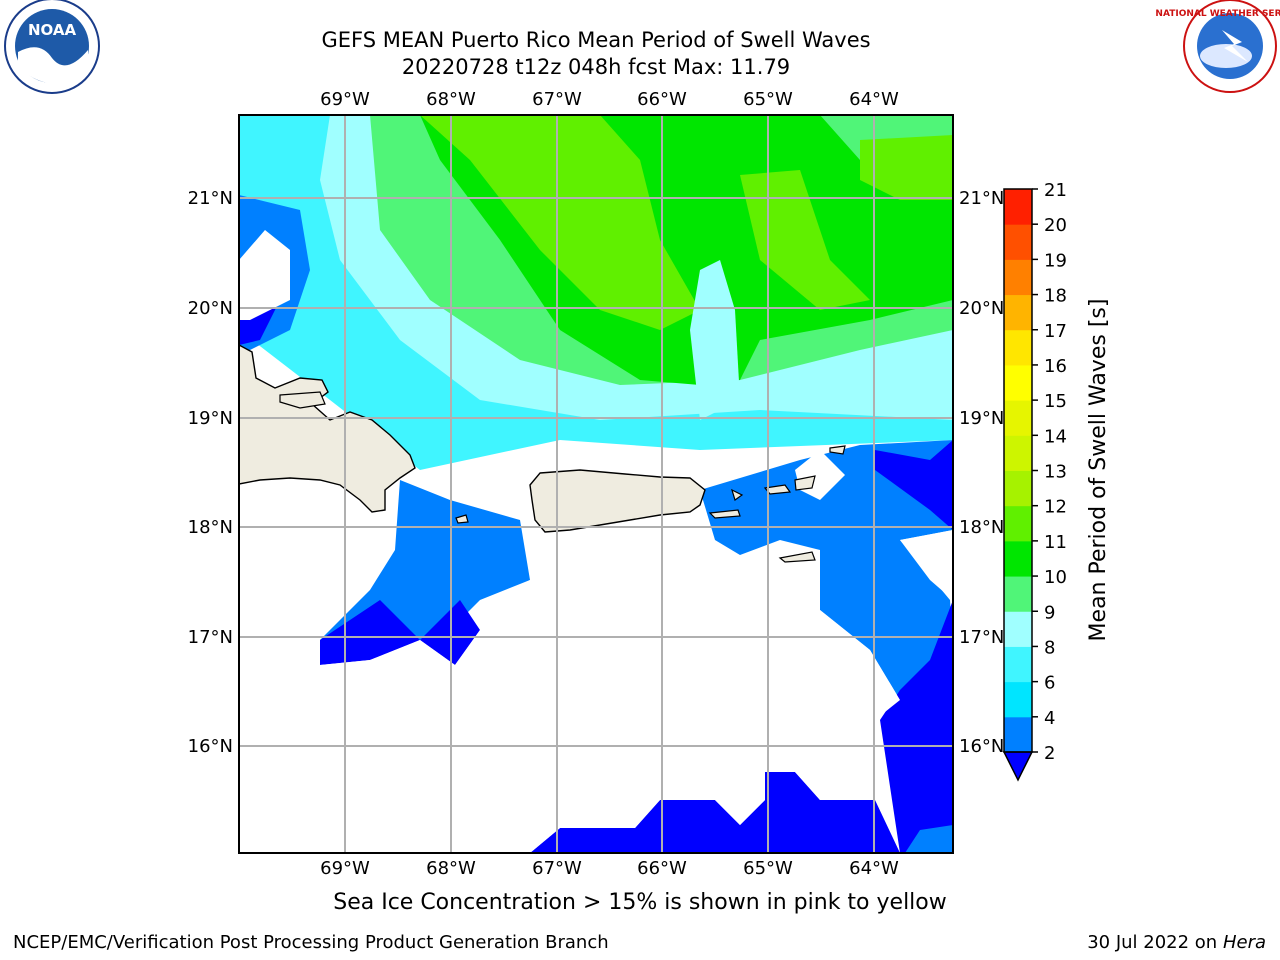  I want to click on colorbar-tick-label: 20, so click(1055, 225).